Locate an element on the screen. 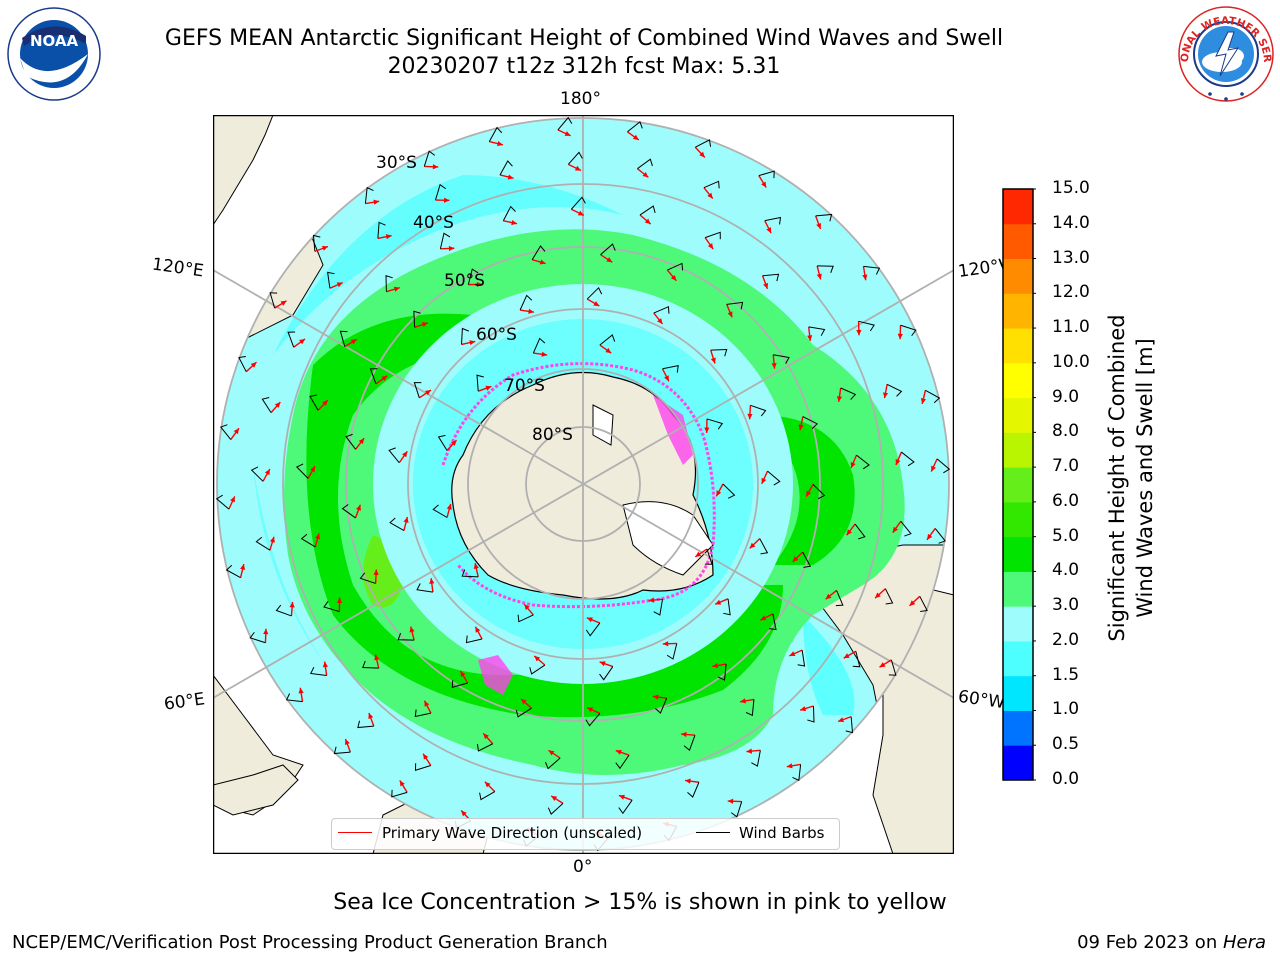  wind-barbs-label: Wind Barbs is located at coordinates (782, 833).